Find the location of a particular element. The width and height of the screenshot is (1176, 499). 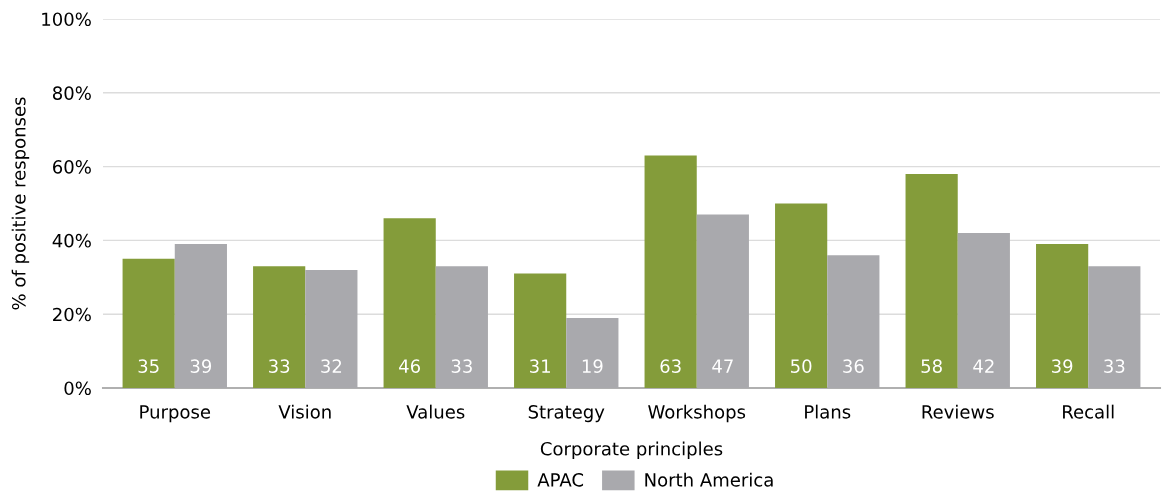

data-label: 50 is located at coordinates (801, 366).